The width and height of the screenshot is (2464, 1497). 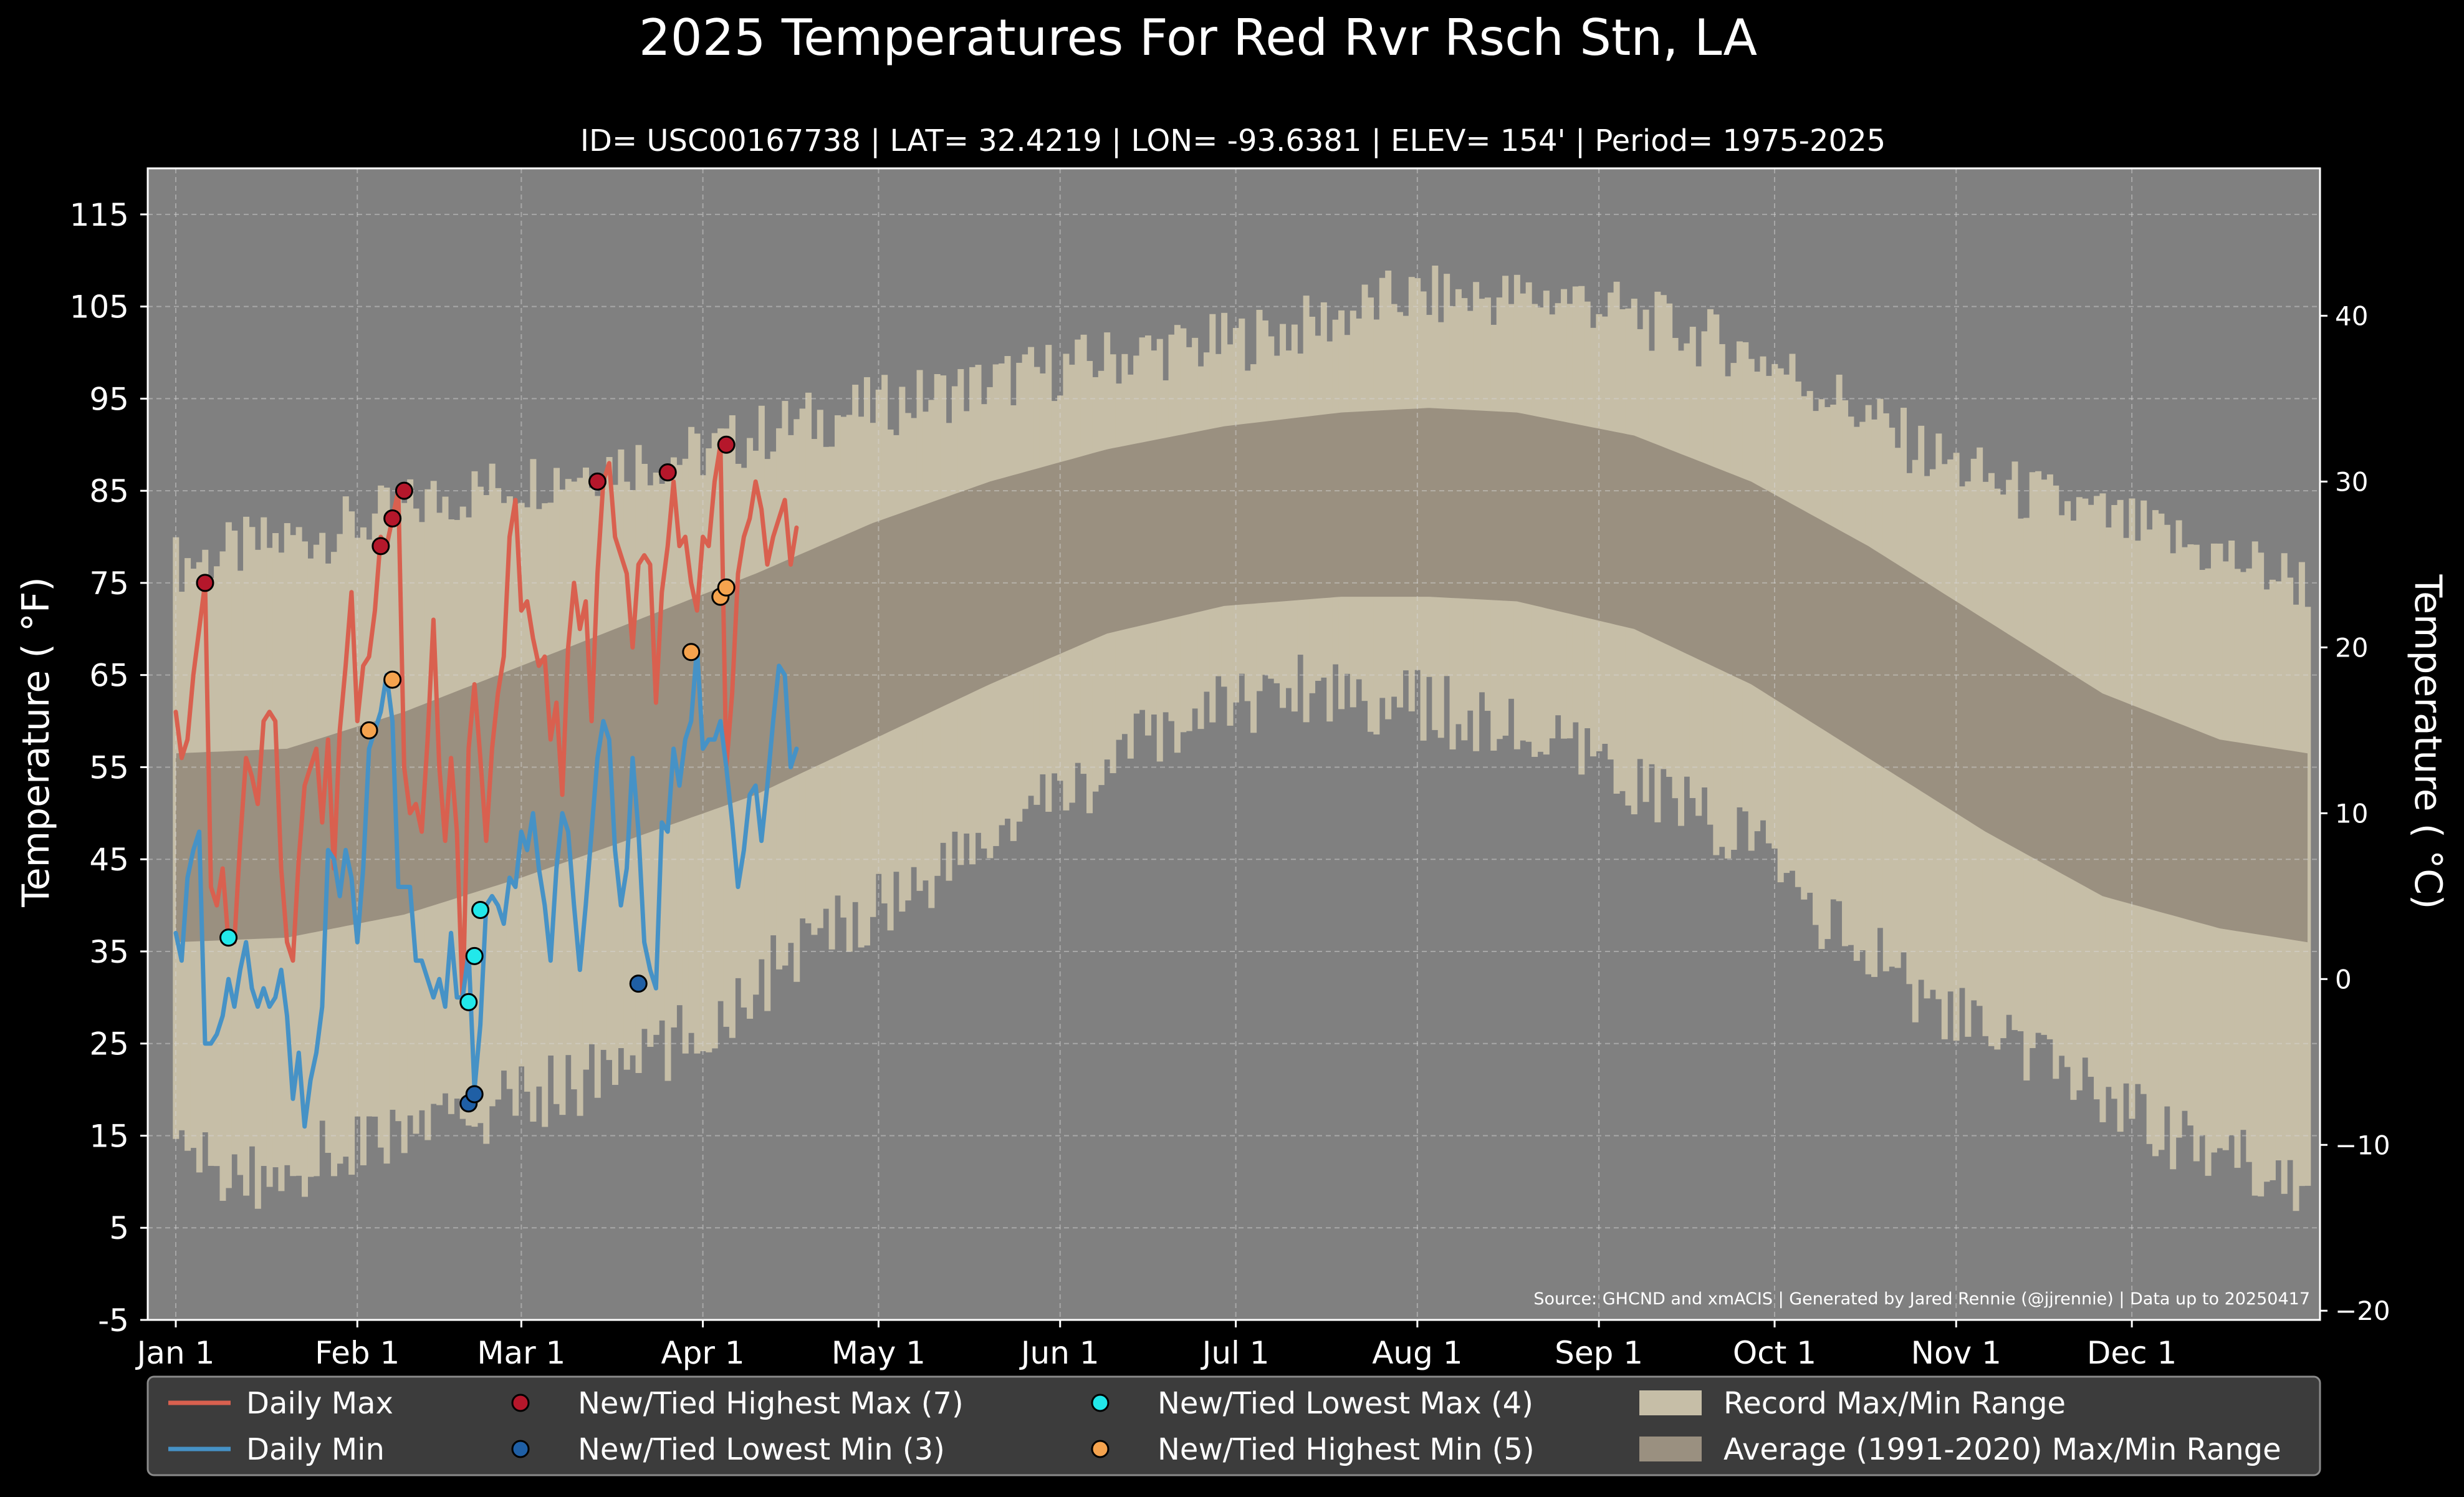 What do you see at coordinates (109, 1044) in the screenshot?
I see `y-tick-label: 25` at bounding box center [109, 1044].